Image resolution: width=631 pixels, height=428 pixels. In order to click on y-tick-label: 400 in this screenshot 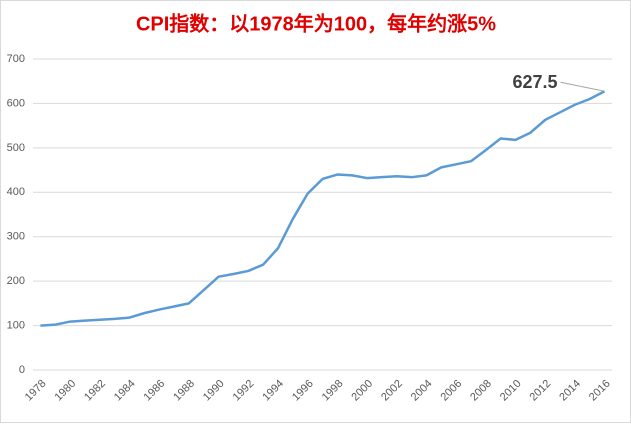, I will do `click(16, 192)`.